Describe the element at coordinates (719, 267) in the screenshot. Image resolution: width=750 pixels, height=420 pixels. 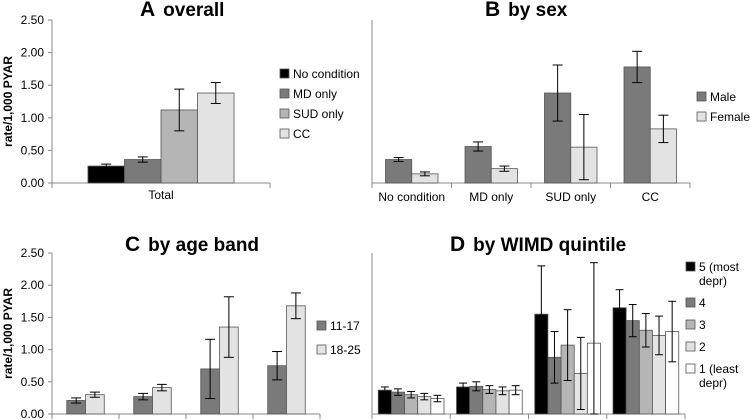
I see `legend-label: 5 (most` at that location.